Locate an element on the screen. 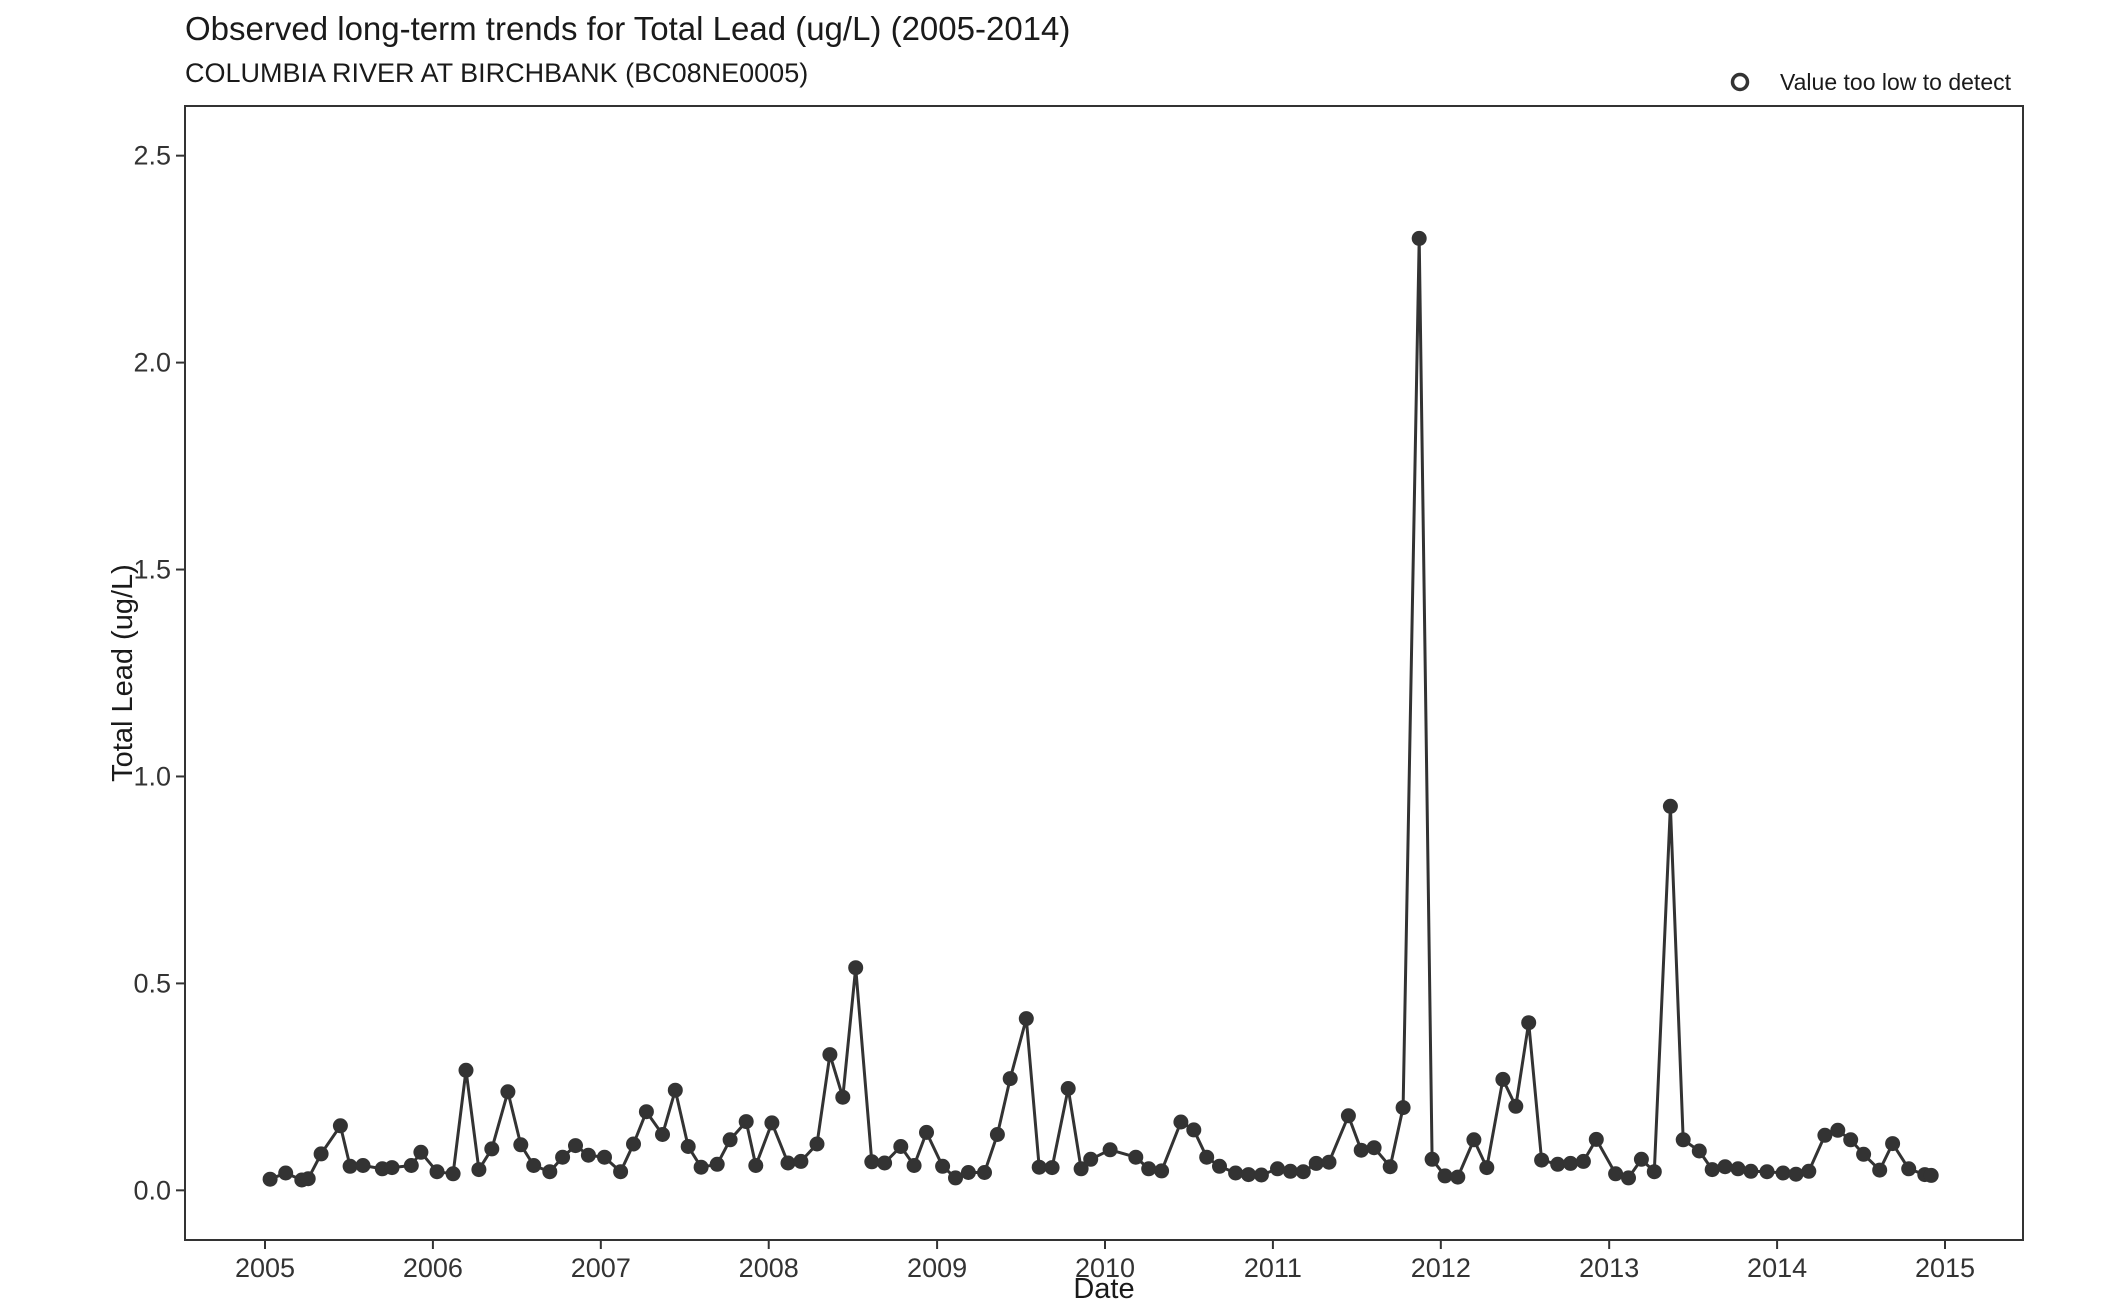  x-tick-label: 2010 is located at coordinates (1105, 1268).